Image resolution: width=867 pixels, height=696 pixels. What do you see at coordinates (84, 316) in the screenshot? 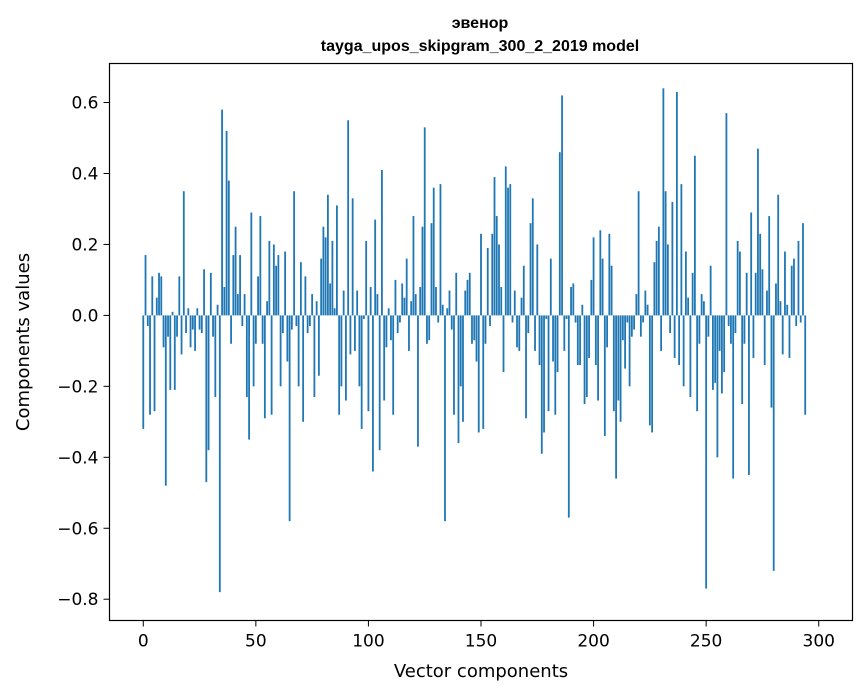
I see `y-tick-label: 0.0` at bounding box center [84, 316].